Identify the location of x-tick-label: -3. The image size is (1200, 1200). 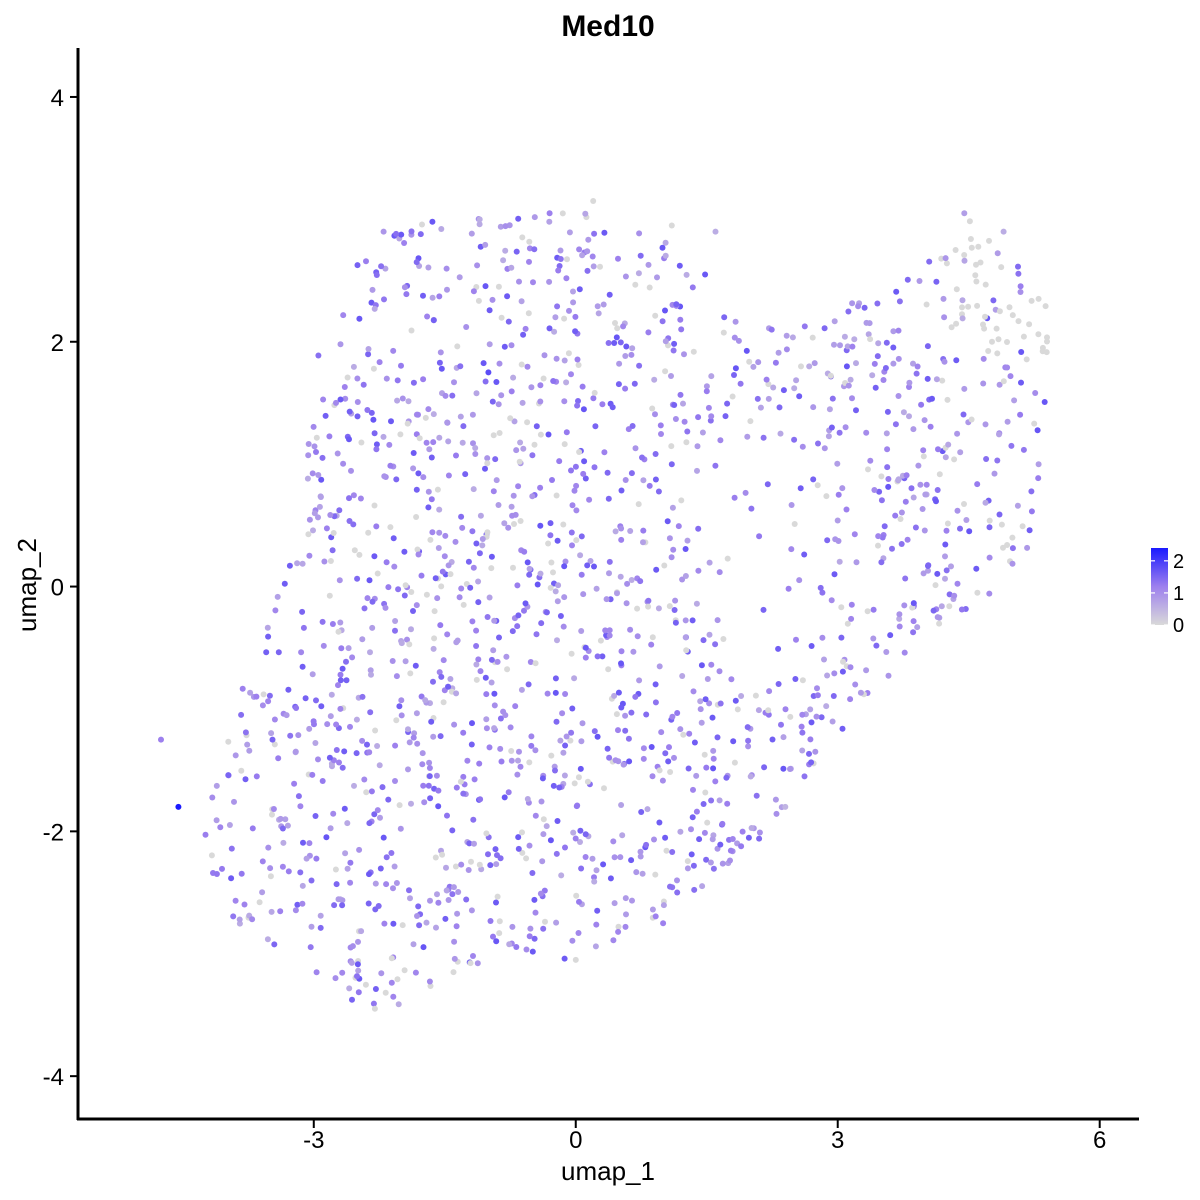
(313, 1140).